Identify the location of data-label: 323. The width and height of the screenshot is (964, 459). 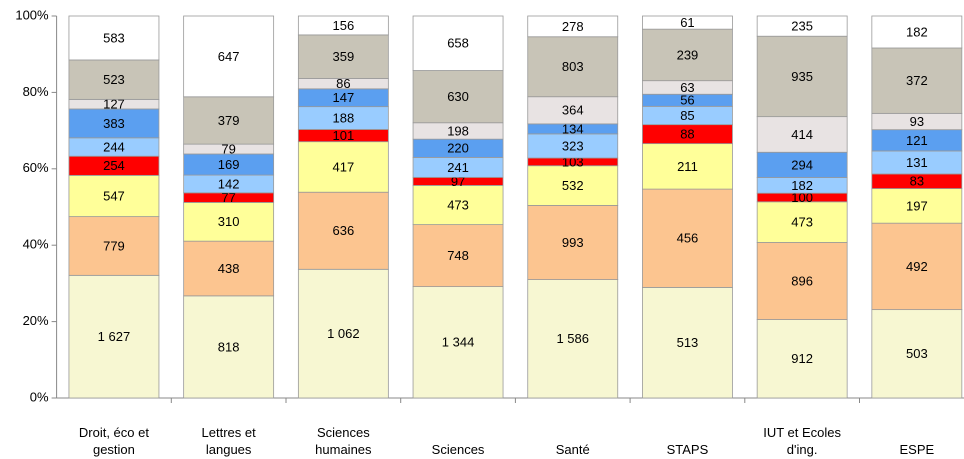
(573, 145).